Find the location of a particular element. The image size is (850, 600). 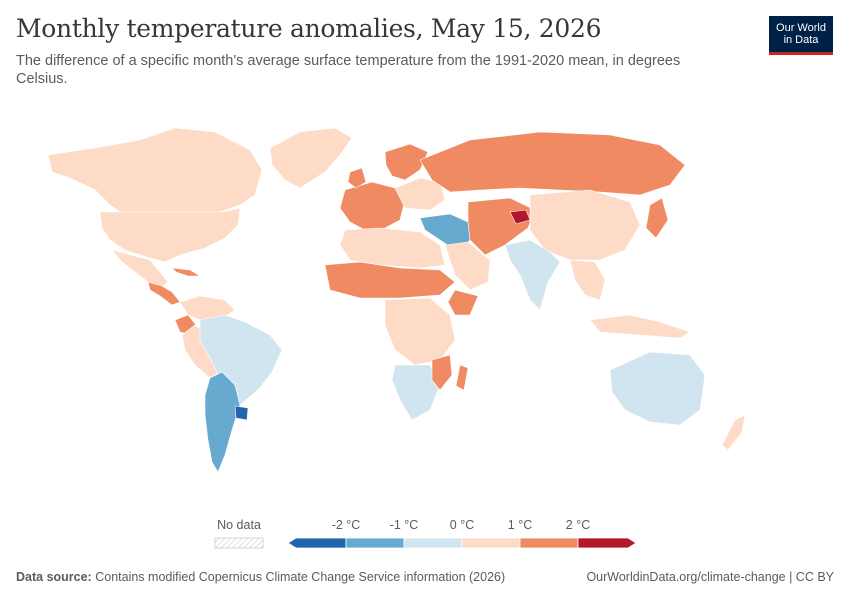

region-new-zealand is located at coordinates (733, 432).